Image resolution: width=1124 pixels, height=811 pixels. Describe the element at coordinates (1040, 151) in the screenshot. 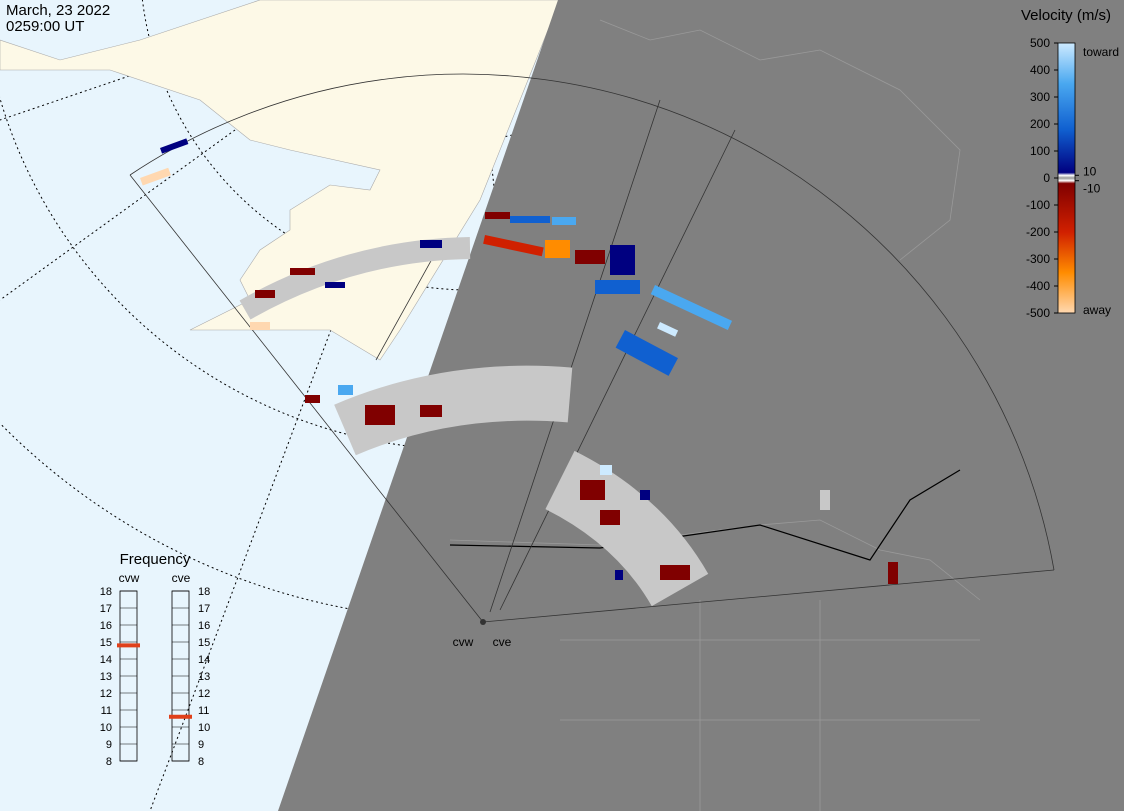

I see `colorbar-tick-label: 100` at that location.